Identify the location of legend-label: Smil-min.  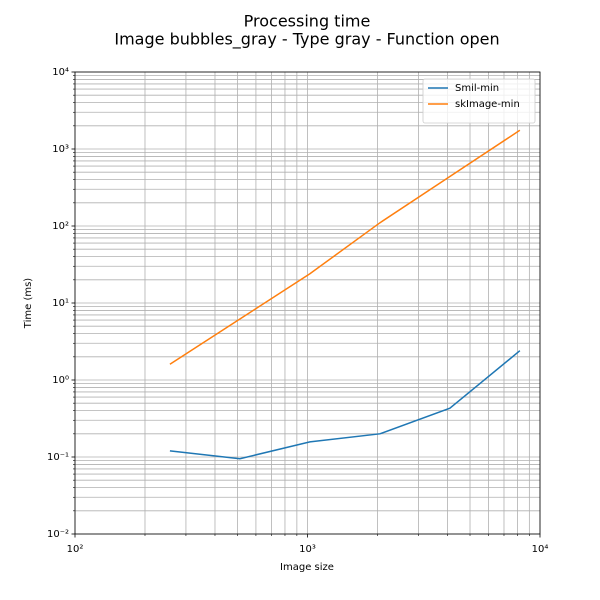
(477, 88).